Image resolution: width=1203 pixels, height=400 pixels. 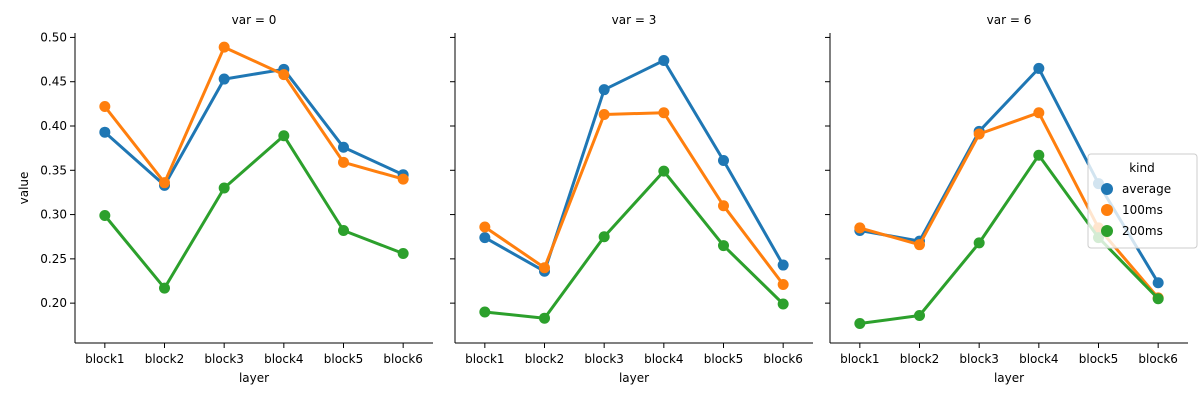 What do you see at coordinates (53, 215) in the screenshot?
I see `y-tick-label: 0.30` at bounding box center [53, 215].